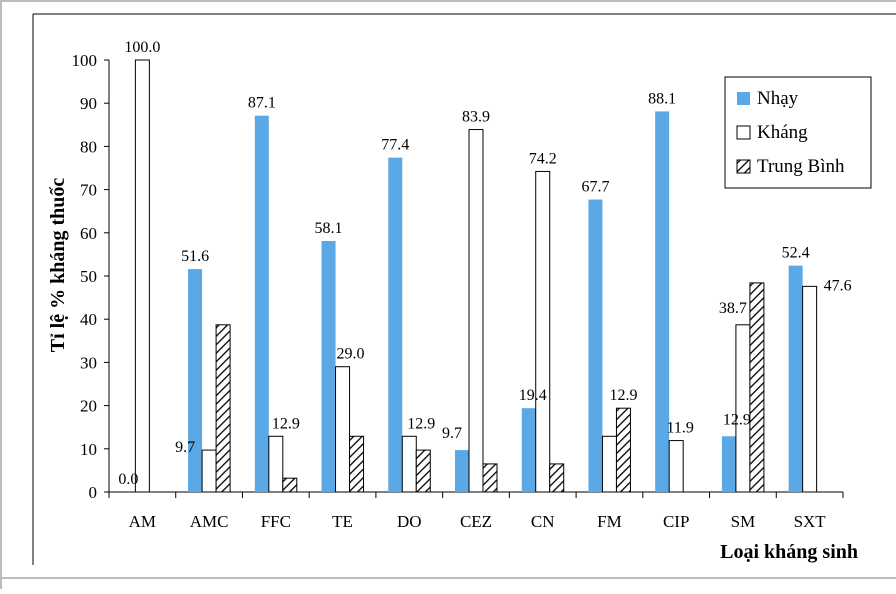 Image resolution: width=896 pixels, height=594 pixels. Describe the element at coordinates (142, 47) in the screenshot. I see `data-label: 100.0` at that location.